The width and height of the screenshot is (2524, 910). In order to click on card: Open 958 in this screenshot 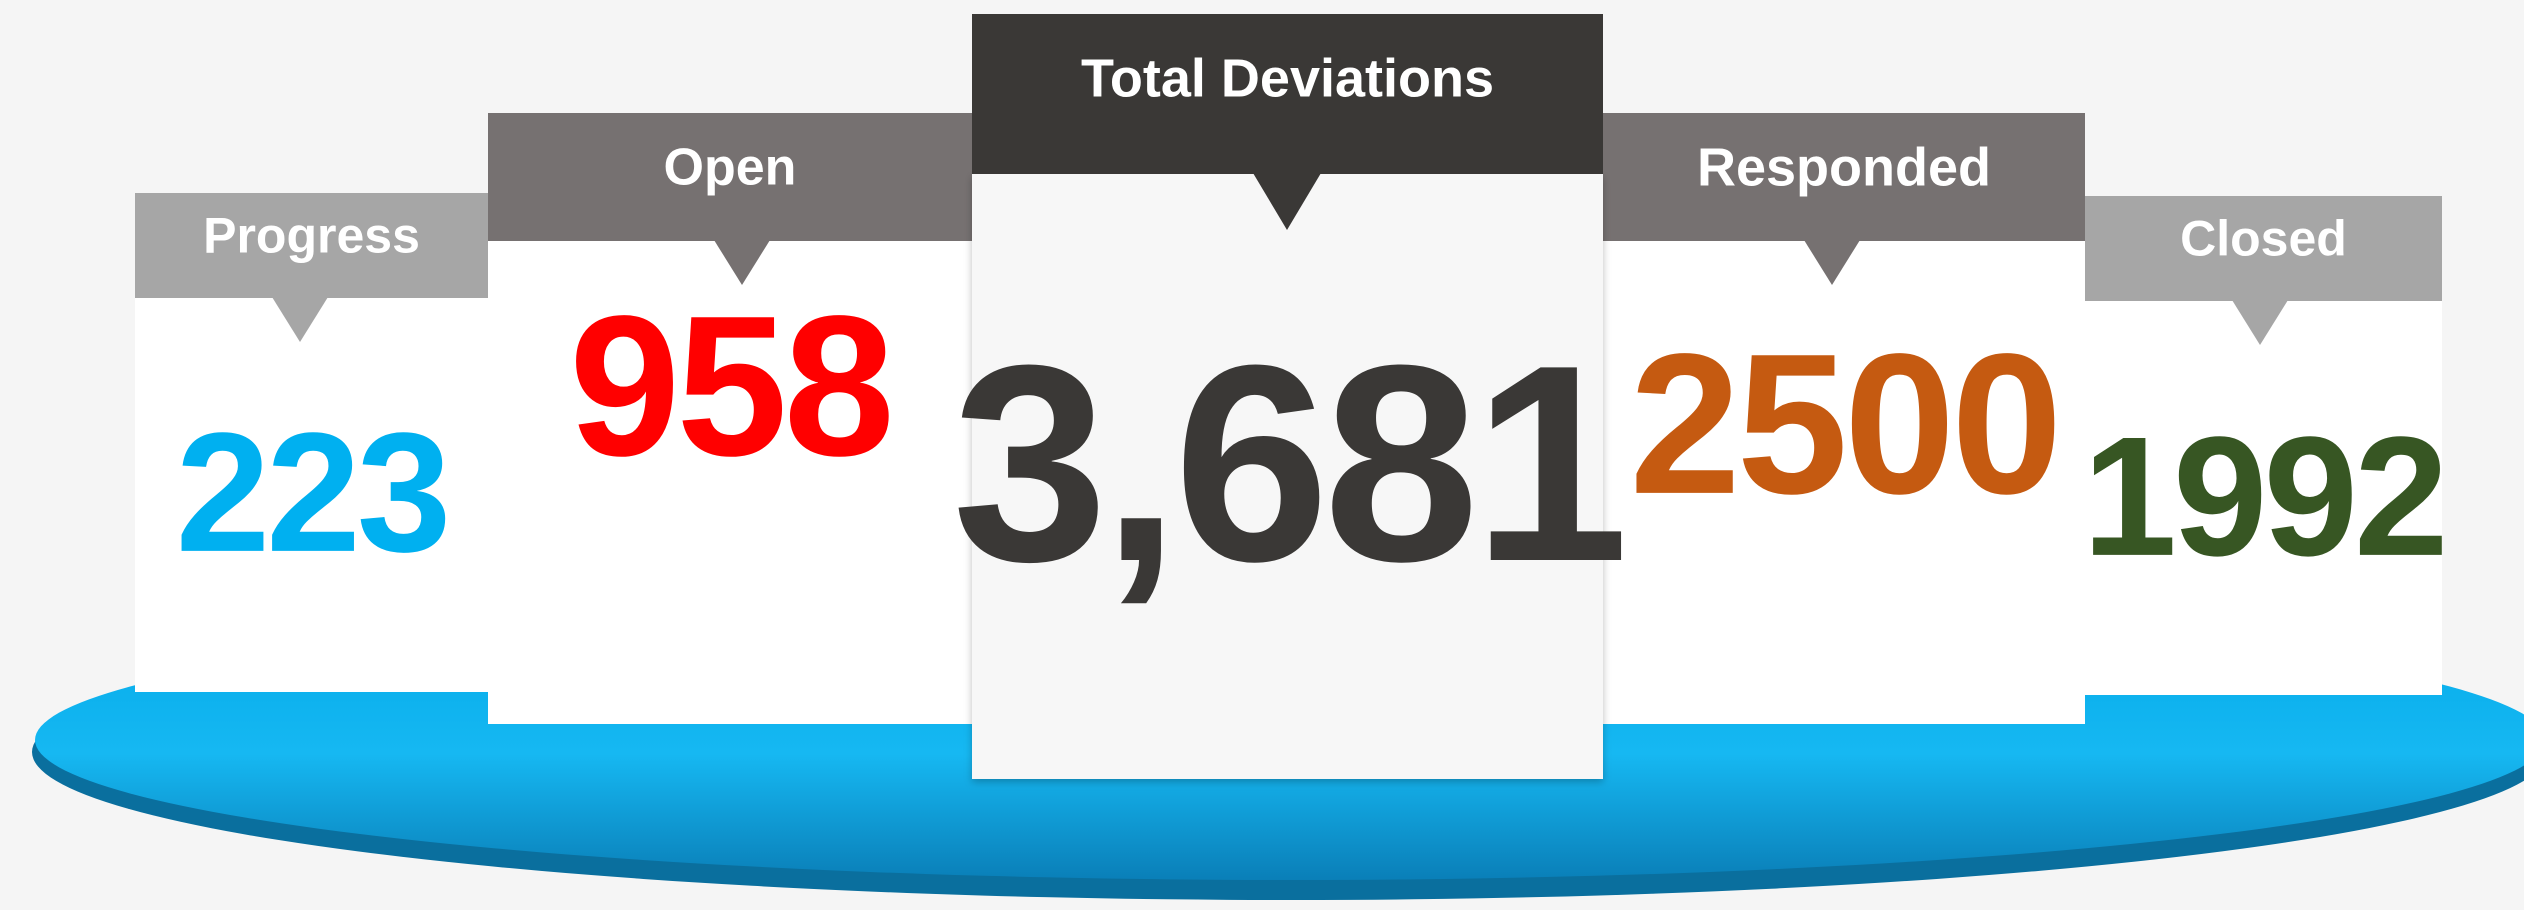, I will do `click(730, 418)`.